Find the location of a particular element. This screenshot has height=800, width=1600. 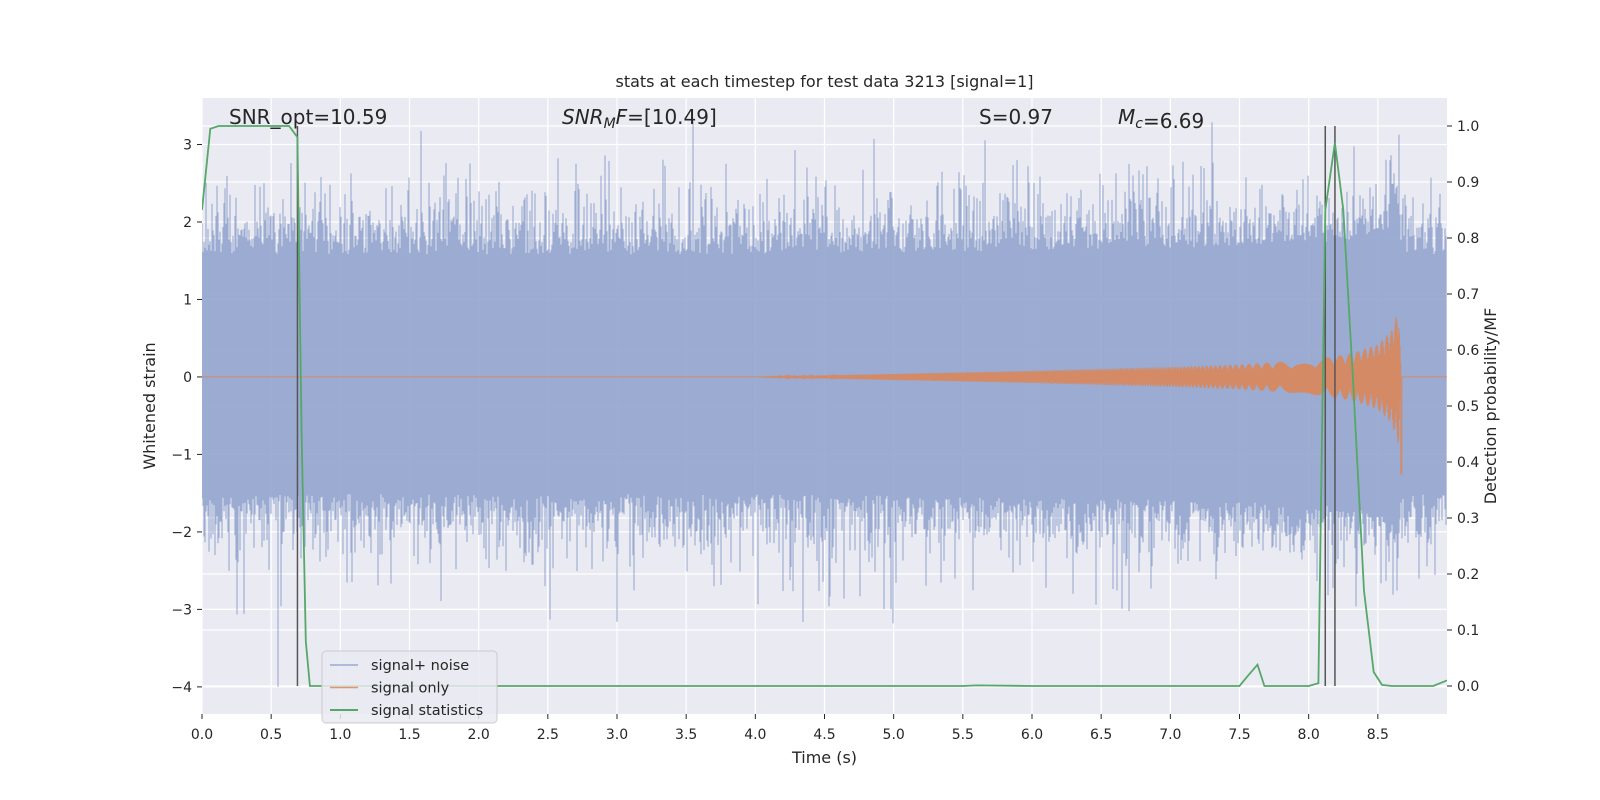

legend-label: signal+ noise is located at coordinates (420, 666).